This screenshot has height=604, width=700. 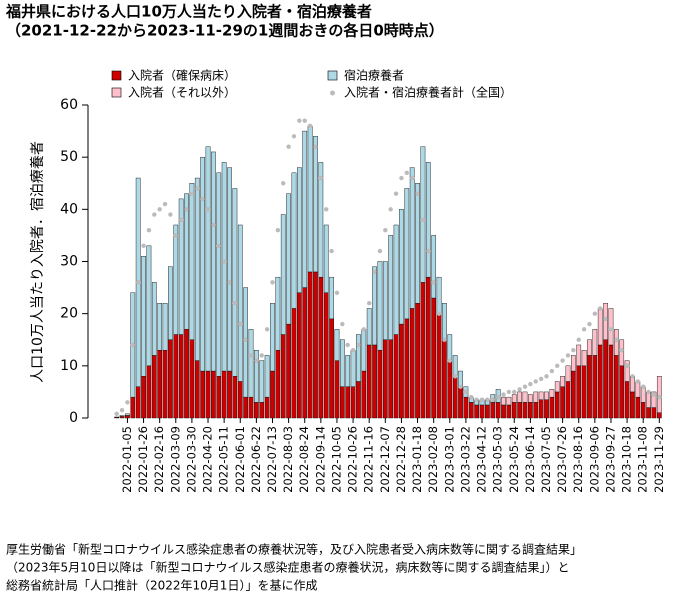 I want to click on x-tick-label: 2022-11-16, so click(x=369, y=459).